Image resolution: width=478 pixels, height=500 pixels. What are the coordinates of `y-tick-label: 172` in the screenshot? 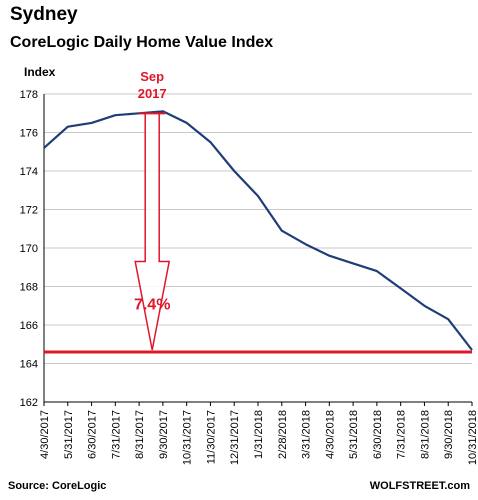 It's located at (29, 211).